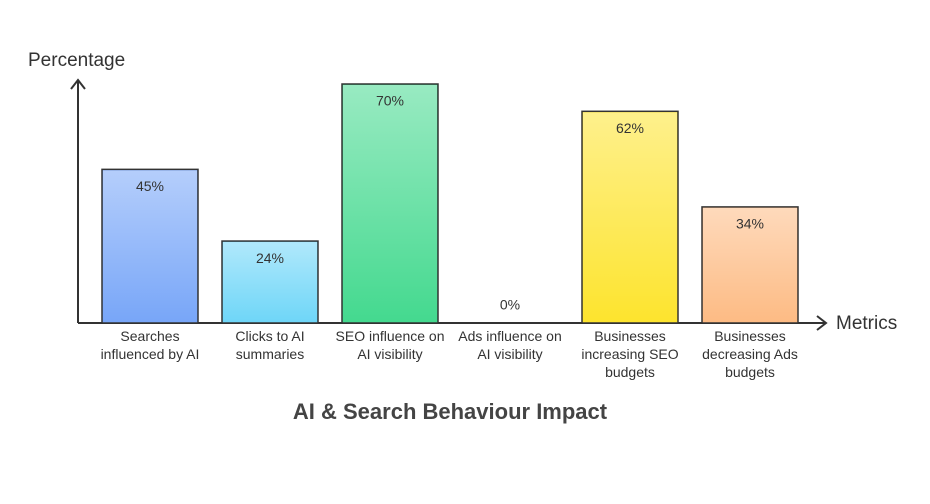 This screenshot has height=504, width=930. What do you see at coordinates (270, 345) in the screenshot?
I see `x-tick-label: Clicks to AI summaries` at bounding box center [270, 345].